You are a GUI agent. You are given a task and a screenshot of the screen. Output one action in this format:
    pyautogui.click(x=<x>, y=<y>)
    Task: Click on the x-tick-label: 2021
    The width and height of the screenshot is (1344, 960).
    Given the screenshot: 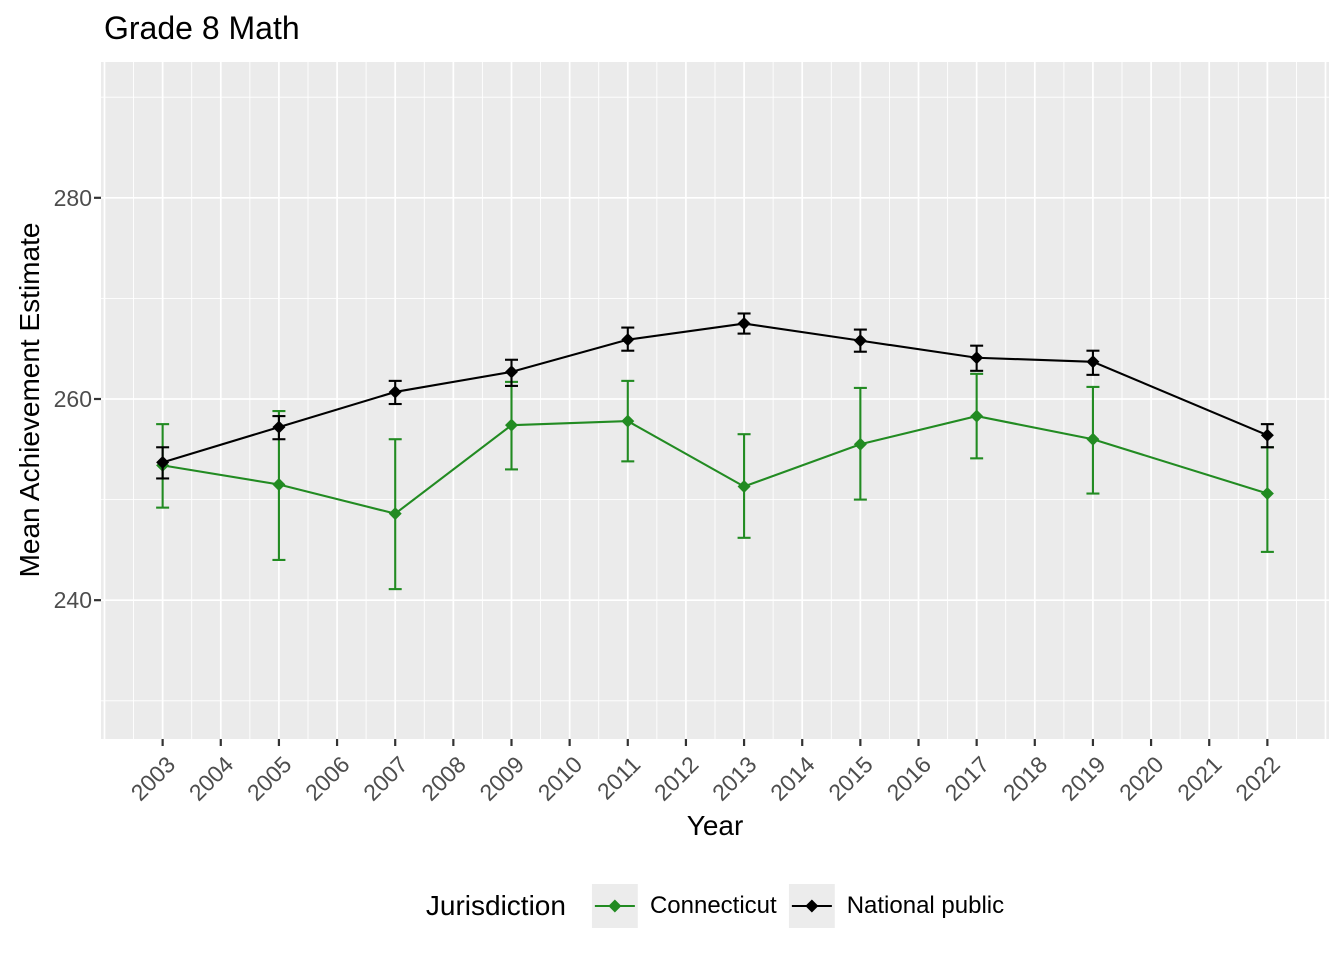 What is the action you would take?
    pyautogui.click(x=1199, y=778)
    